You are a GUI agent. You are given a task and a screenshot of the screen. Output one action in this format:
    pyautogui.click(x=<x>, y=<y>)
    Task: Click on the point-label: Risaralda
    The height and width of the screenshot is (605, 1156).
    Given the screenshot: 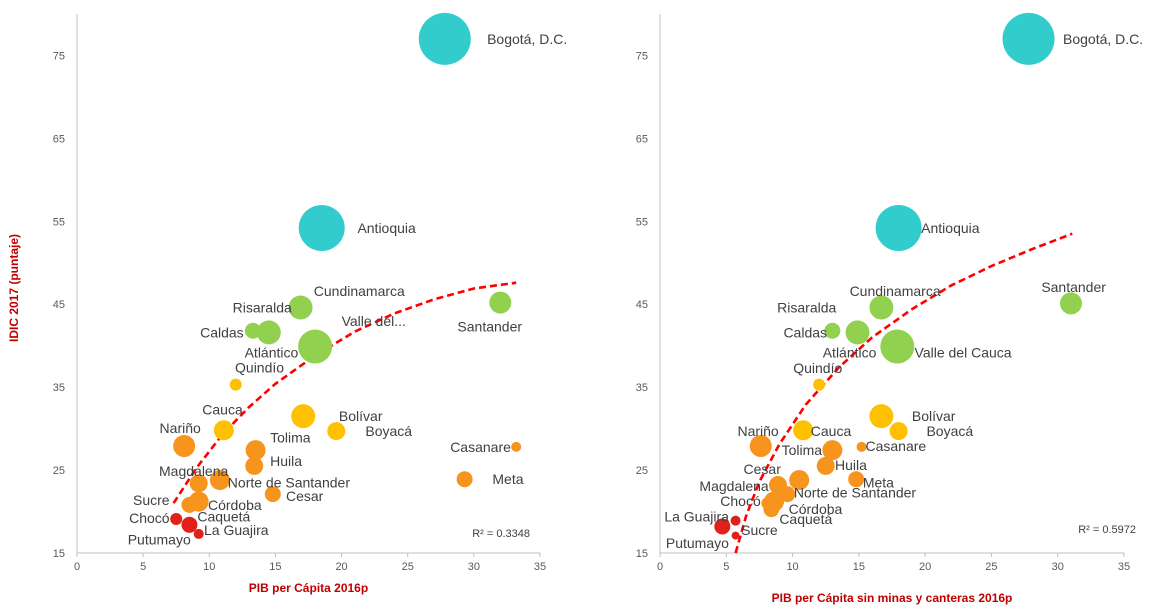 What is the action you would take?
    pyautogui.click(x=262, y=308)
    